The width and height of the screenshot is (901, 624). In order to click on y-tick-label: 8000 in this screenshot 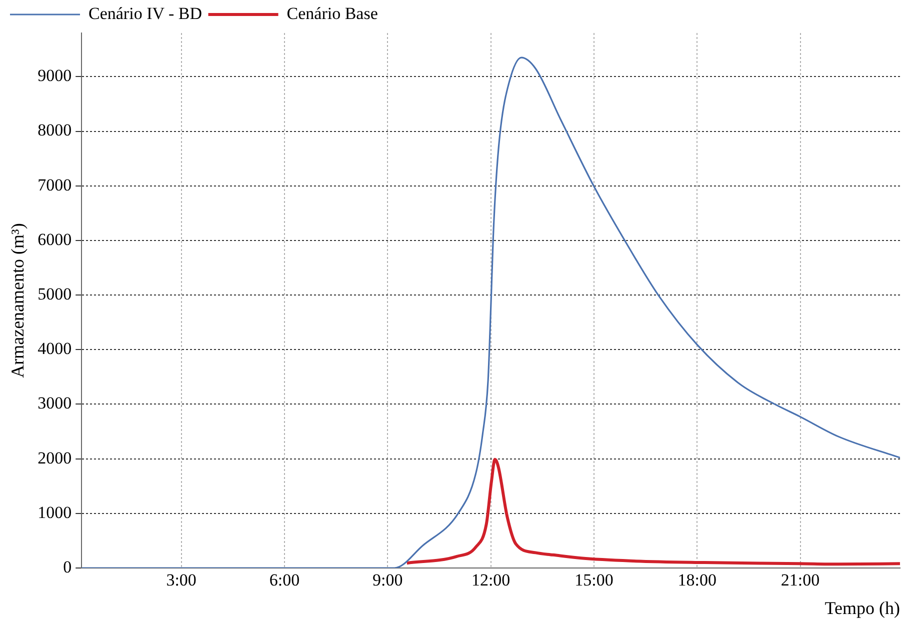, I will do `click(55, 130)`.